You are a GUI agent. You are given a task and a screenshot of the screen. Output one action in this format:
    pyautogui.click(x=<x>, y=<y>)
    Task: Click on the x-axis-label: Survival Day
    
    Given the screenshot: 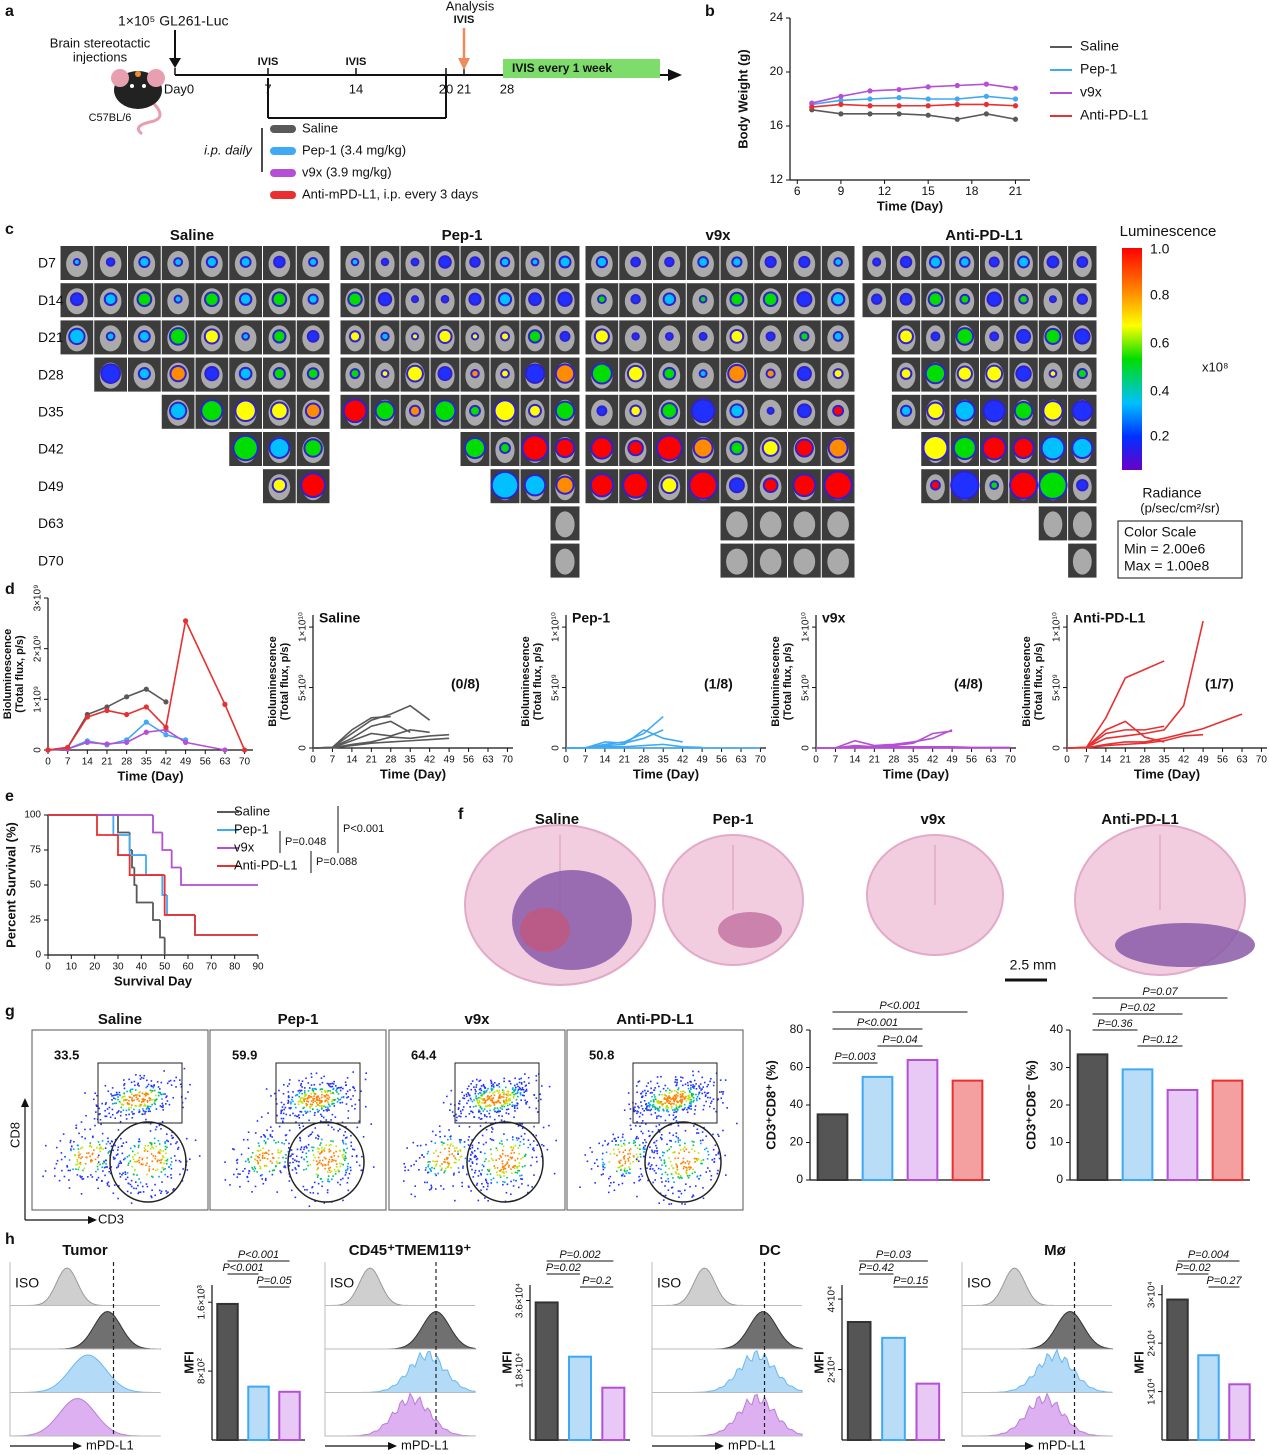 What is the action you would take?
    pyautogui.click(x=153, y=980)
    